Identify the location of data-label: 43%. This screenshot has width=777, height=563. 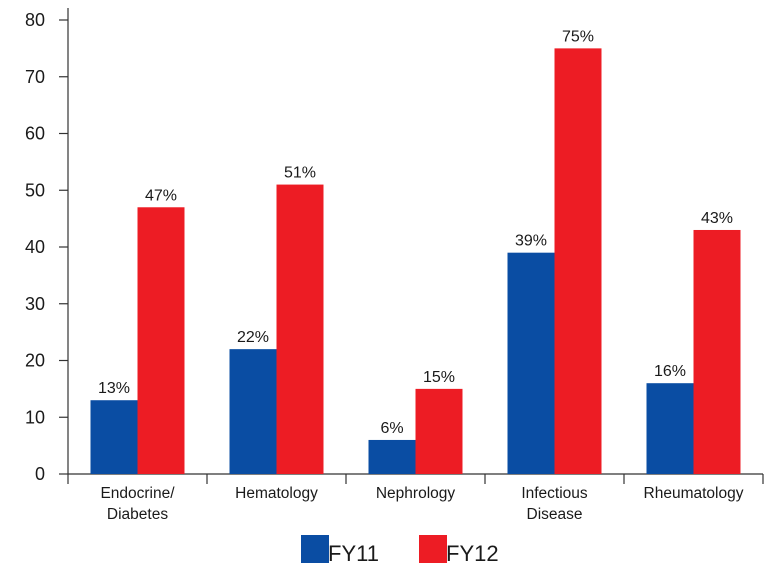
(717, 218).